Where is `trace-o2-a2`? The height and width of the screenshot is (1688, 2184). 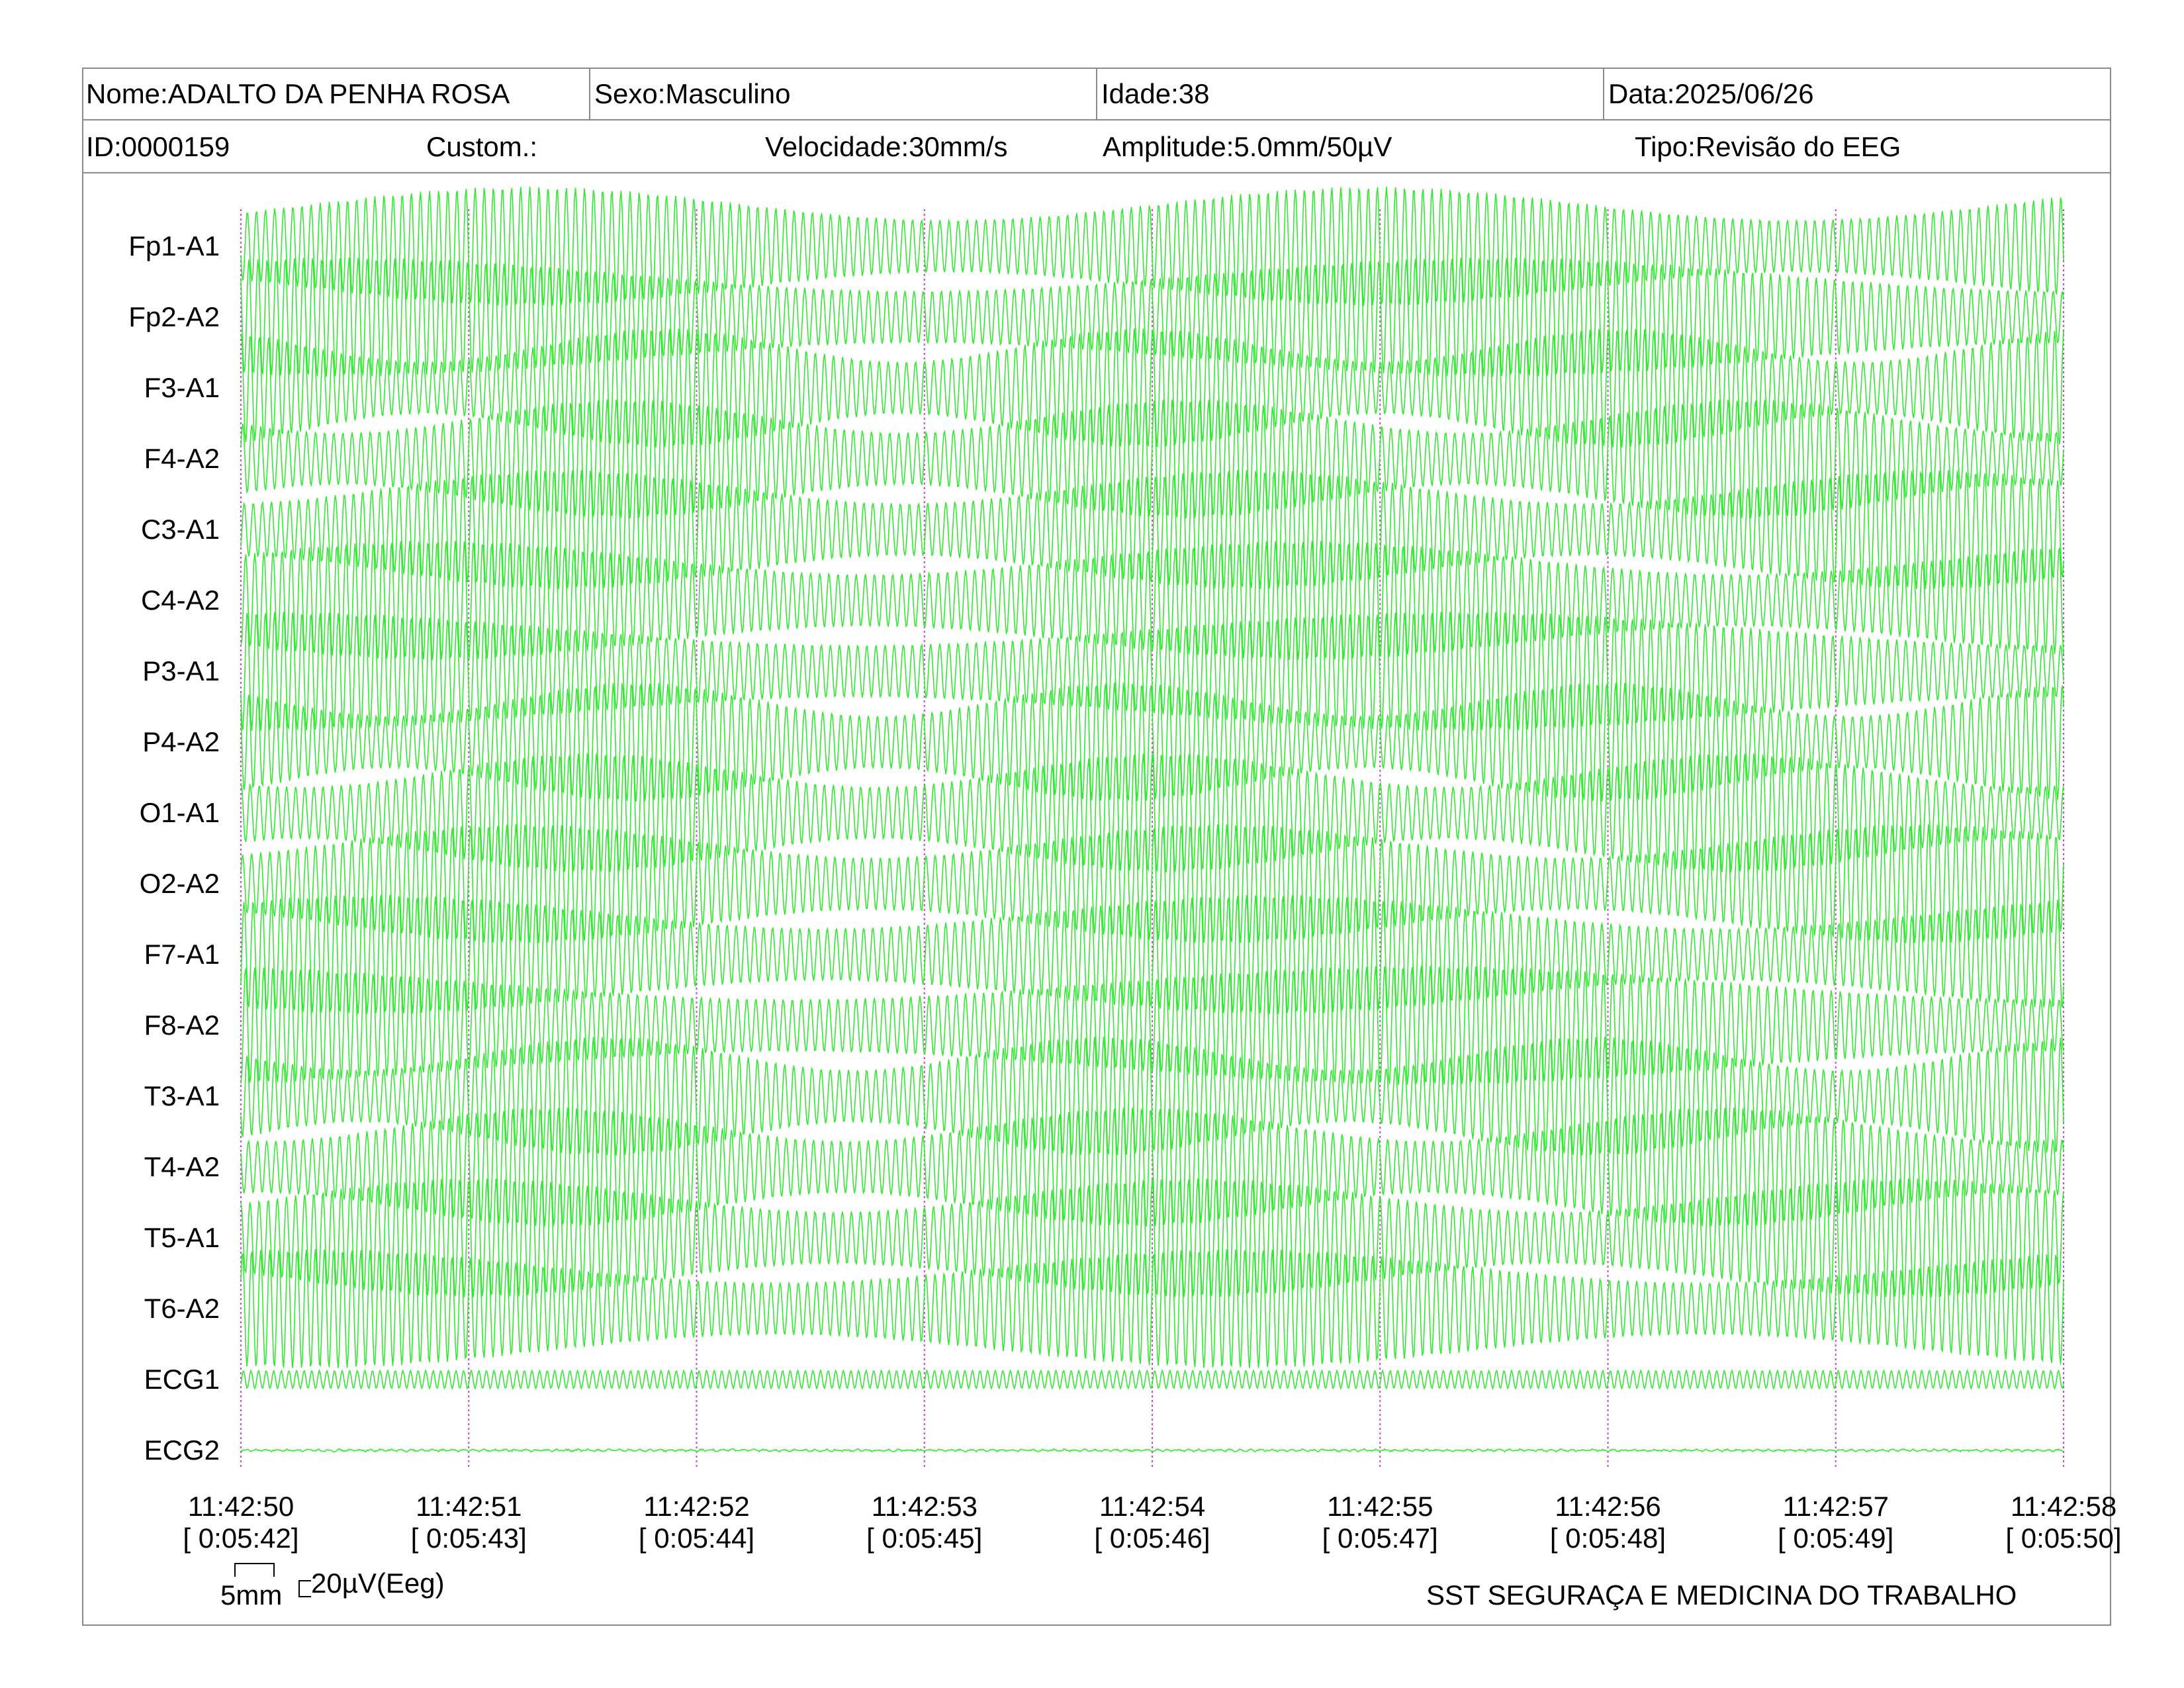
trace-o2-a2 is located at coordinates (1152, 883).